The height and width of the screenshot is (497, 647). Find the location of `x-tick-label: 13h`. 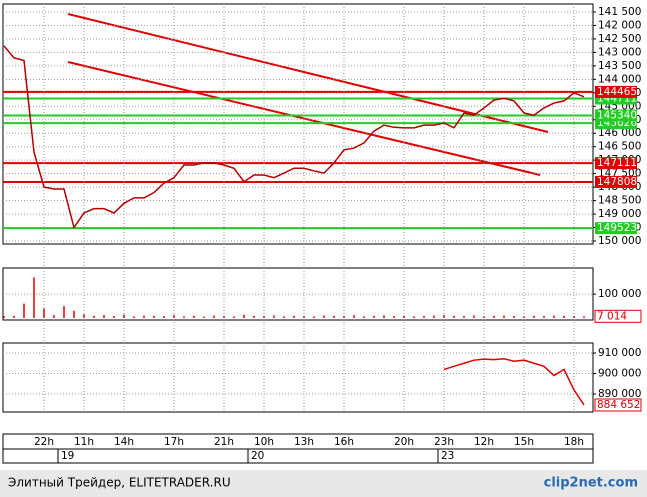

x-tick-label: 13h is located at coordinates (304, 442).